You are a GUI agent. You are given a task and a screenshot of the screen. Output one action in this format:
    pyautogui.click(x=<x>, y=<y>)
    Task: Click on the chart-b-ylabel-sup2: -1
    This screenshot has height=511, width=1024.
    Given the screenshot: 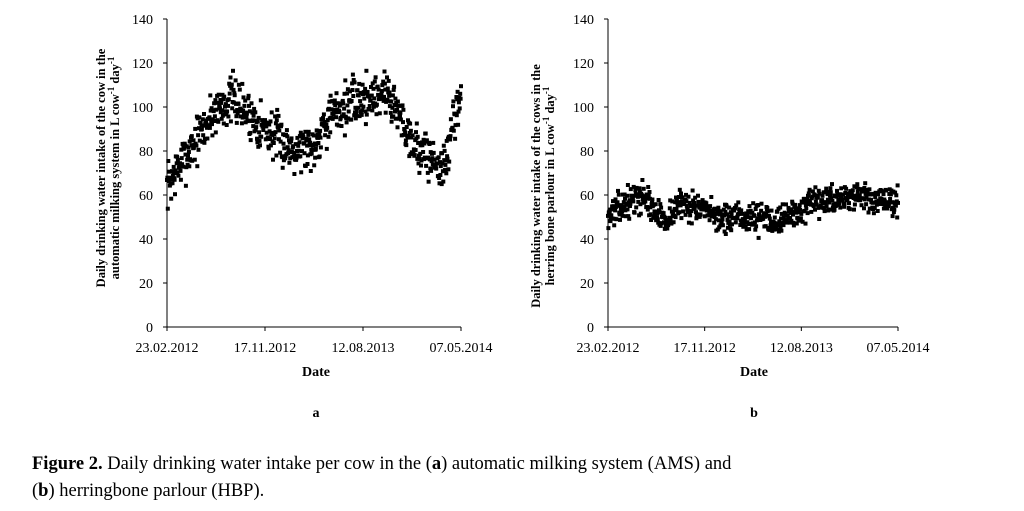 What is the action you would take?
    pyautogui.click(x=546, y=90)
    